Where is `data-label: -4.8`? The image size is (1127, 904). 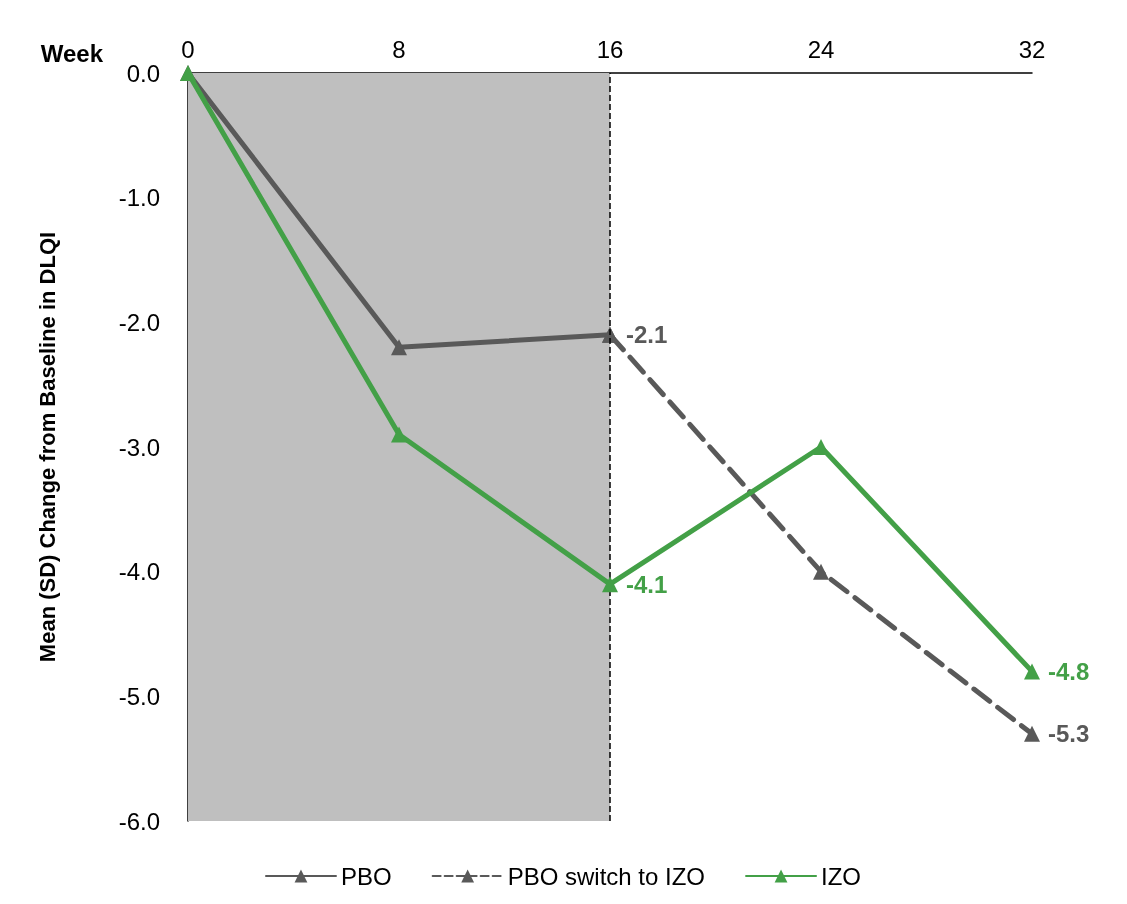 data-label: -4.8 is located at coordinates (1069, 671).